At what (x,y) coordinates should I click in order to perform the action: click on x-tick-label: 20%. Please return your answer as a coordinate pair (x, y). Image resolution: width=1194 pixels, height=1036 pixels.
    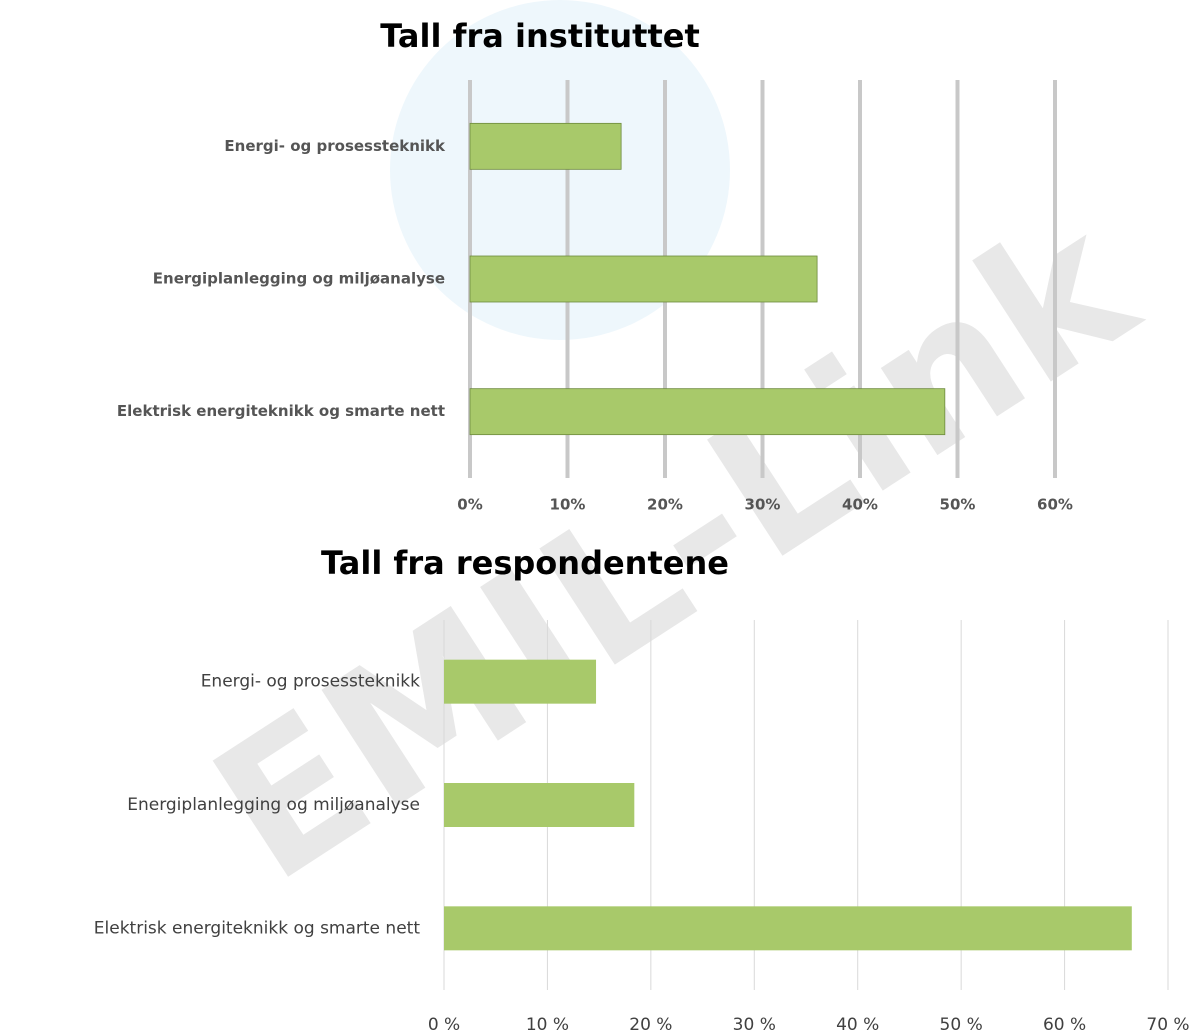
    Looking at the image, I should click on (665, 505).